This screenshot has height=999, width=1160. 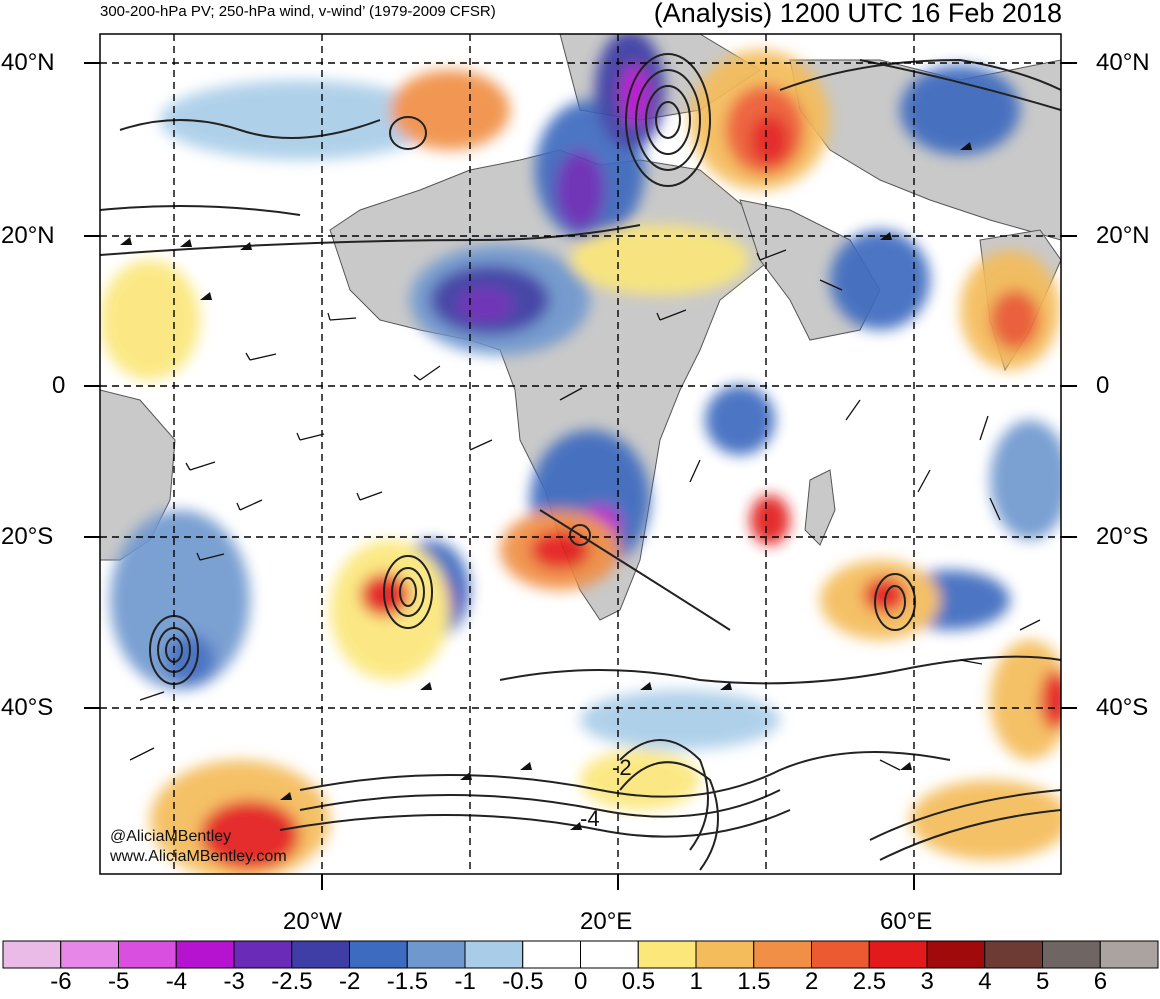 I want to click on lon-label-60e: 60°E, so click(x=906, y=921).